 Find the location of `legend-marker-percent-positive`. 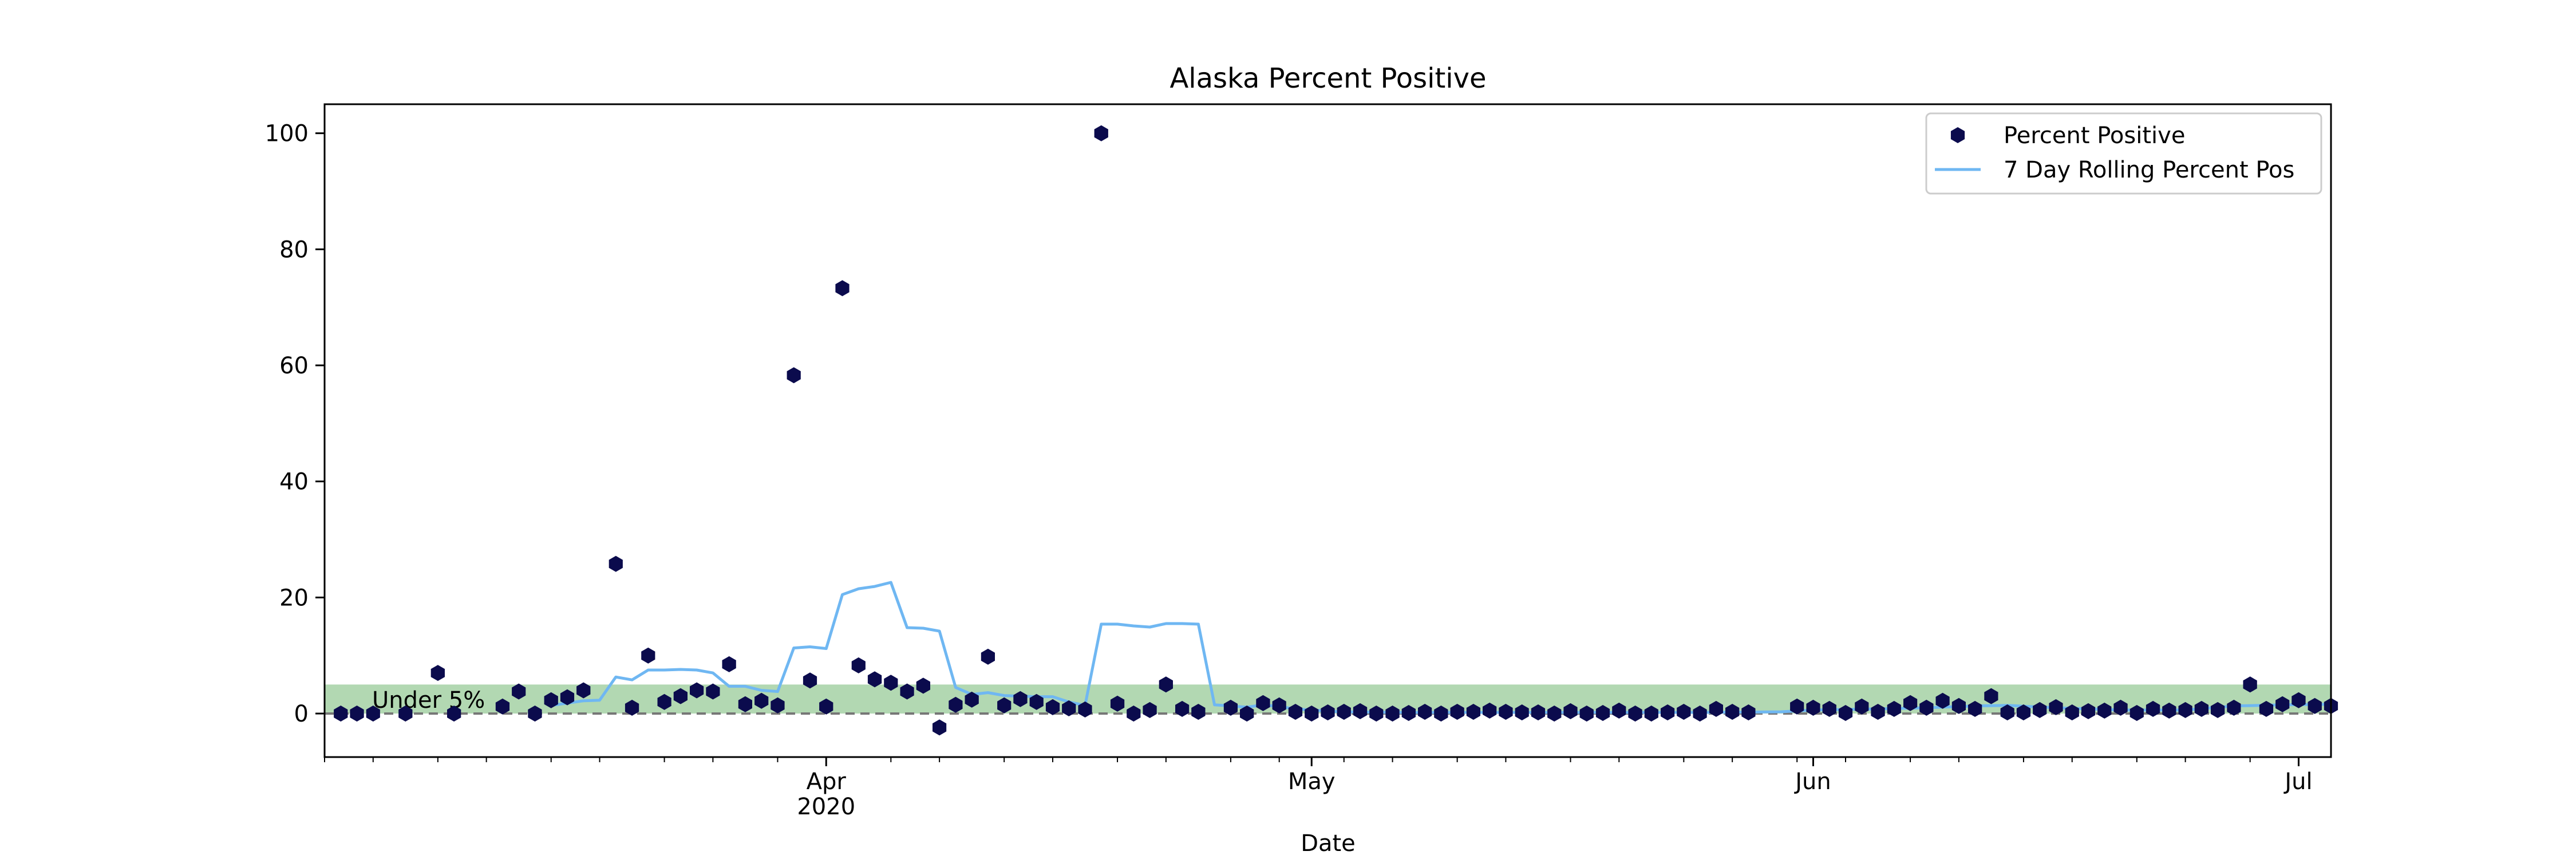

legend-marker-percent-positive is located at coordinates (1957, 135).